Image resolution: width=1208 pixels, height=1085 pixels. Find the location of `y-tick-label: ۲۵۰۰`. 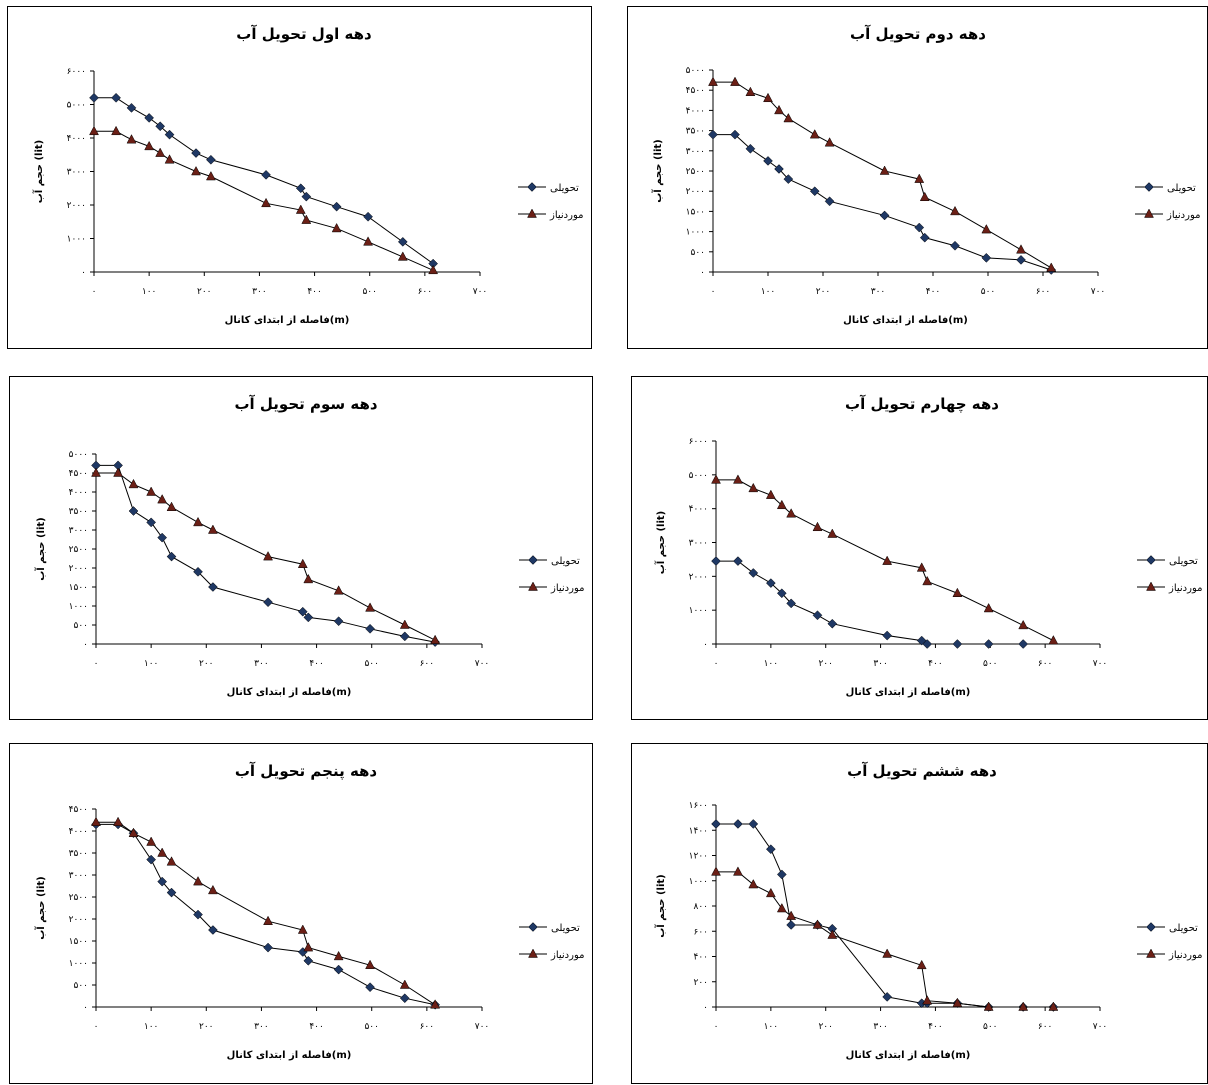

y-tick-label: ۲۵۰۰ is located at coordinates (78, 550).